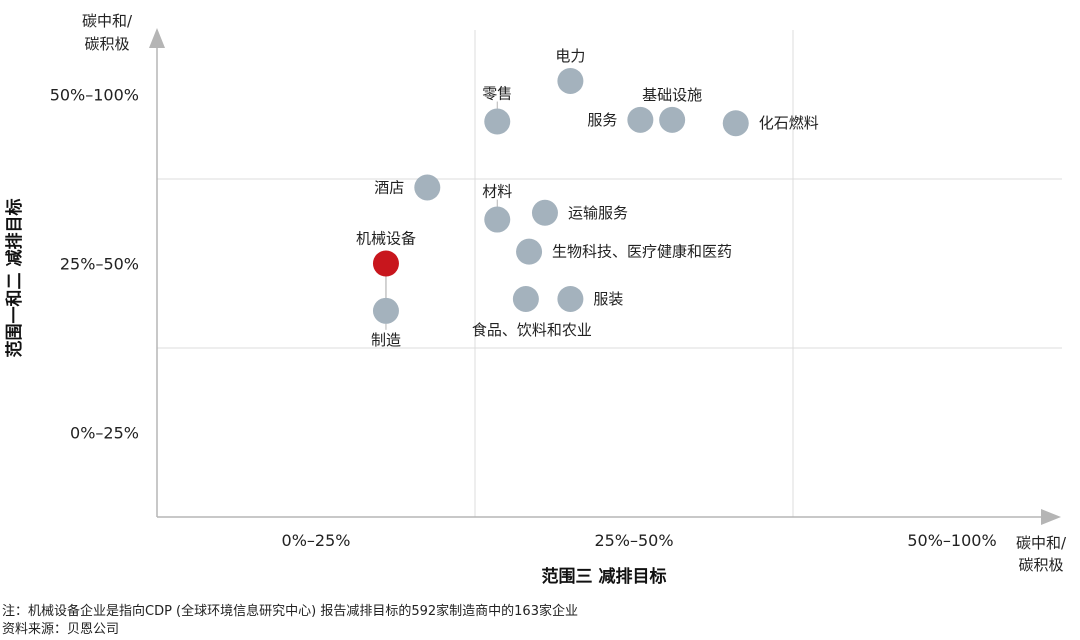 The width and height of the screenshot is (1080, 640). I want to click on source-note: 资料来源：贝恩公司, so click(61, 629).